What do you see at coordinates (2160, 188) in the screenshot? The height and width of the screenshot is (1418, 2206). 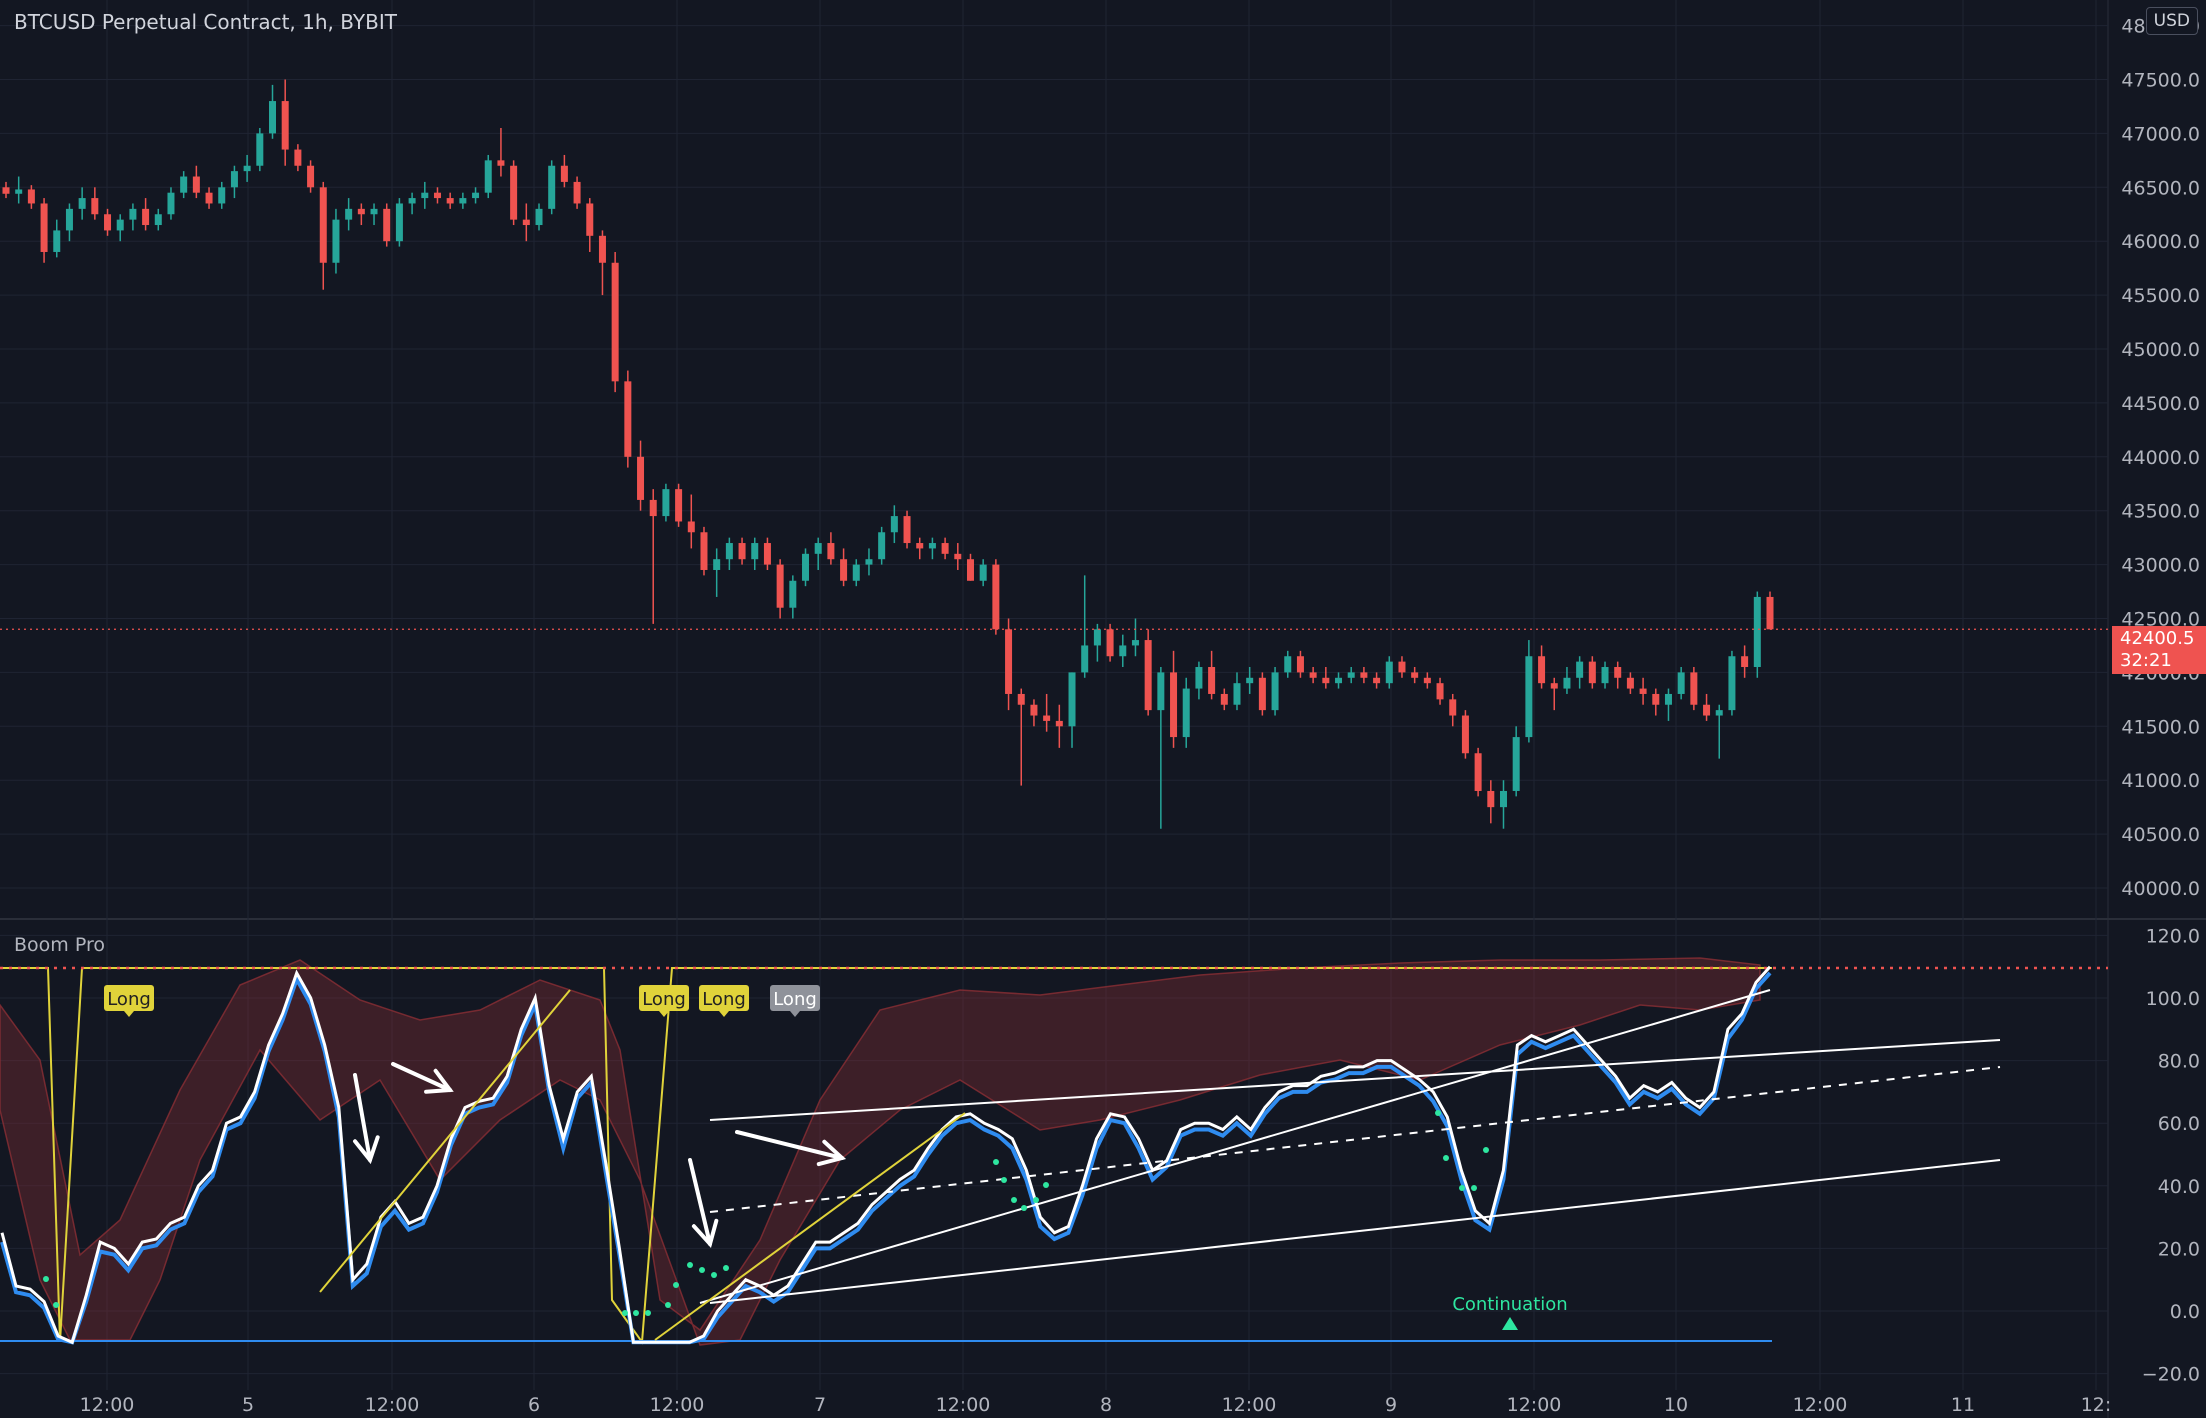 I see `price-tick-label: 46500.0` at bounding box center [2160, 188].